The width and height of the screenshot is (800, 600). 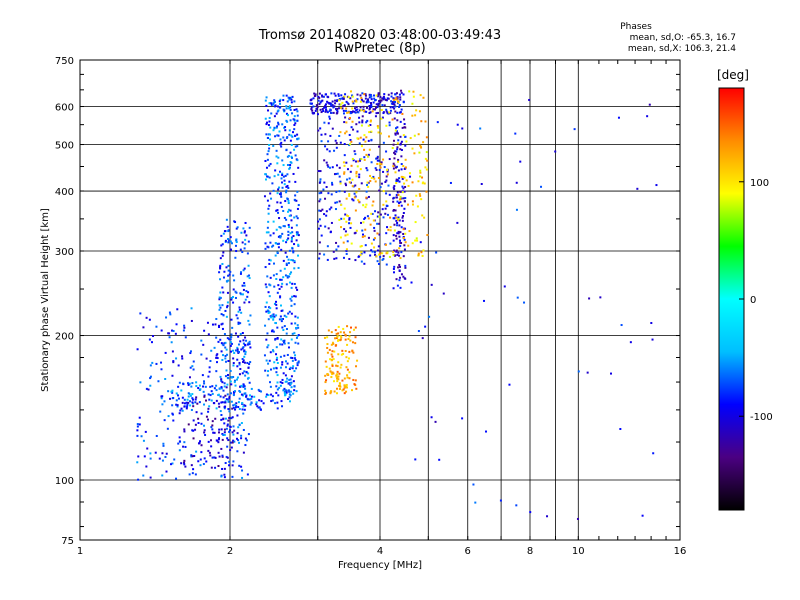 I want to click on phases-title: Phases, so click(x=636, y=27).